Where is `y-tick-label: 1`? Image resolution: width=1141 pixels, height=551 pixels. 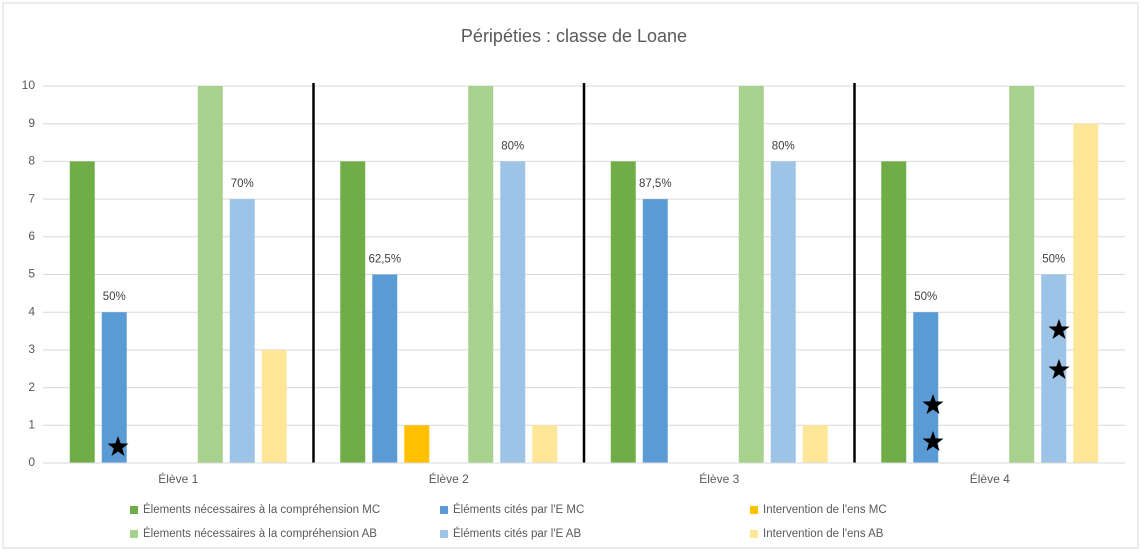 y-tick-label: 1 is located at coordinates (31, 424).